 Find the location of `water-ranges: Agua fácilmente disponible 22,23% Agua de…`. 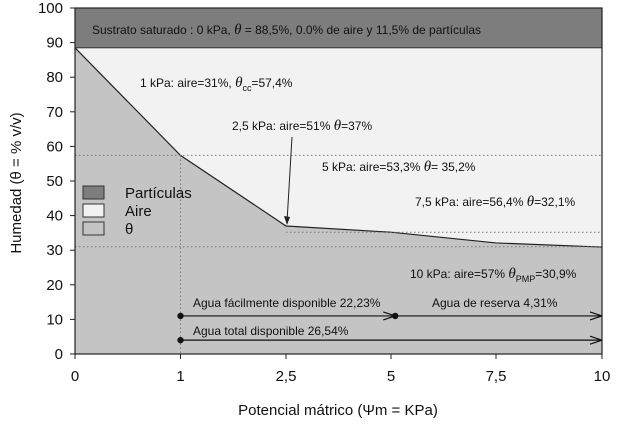

water-ranges: Agua fácilmente disponible 22,23% Agua de… is located at coordinates (390, 320).